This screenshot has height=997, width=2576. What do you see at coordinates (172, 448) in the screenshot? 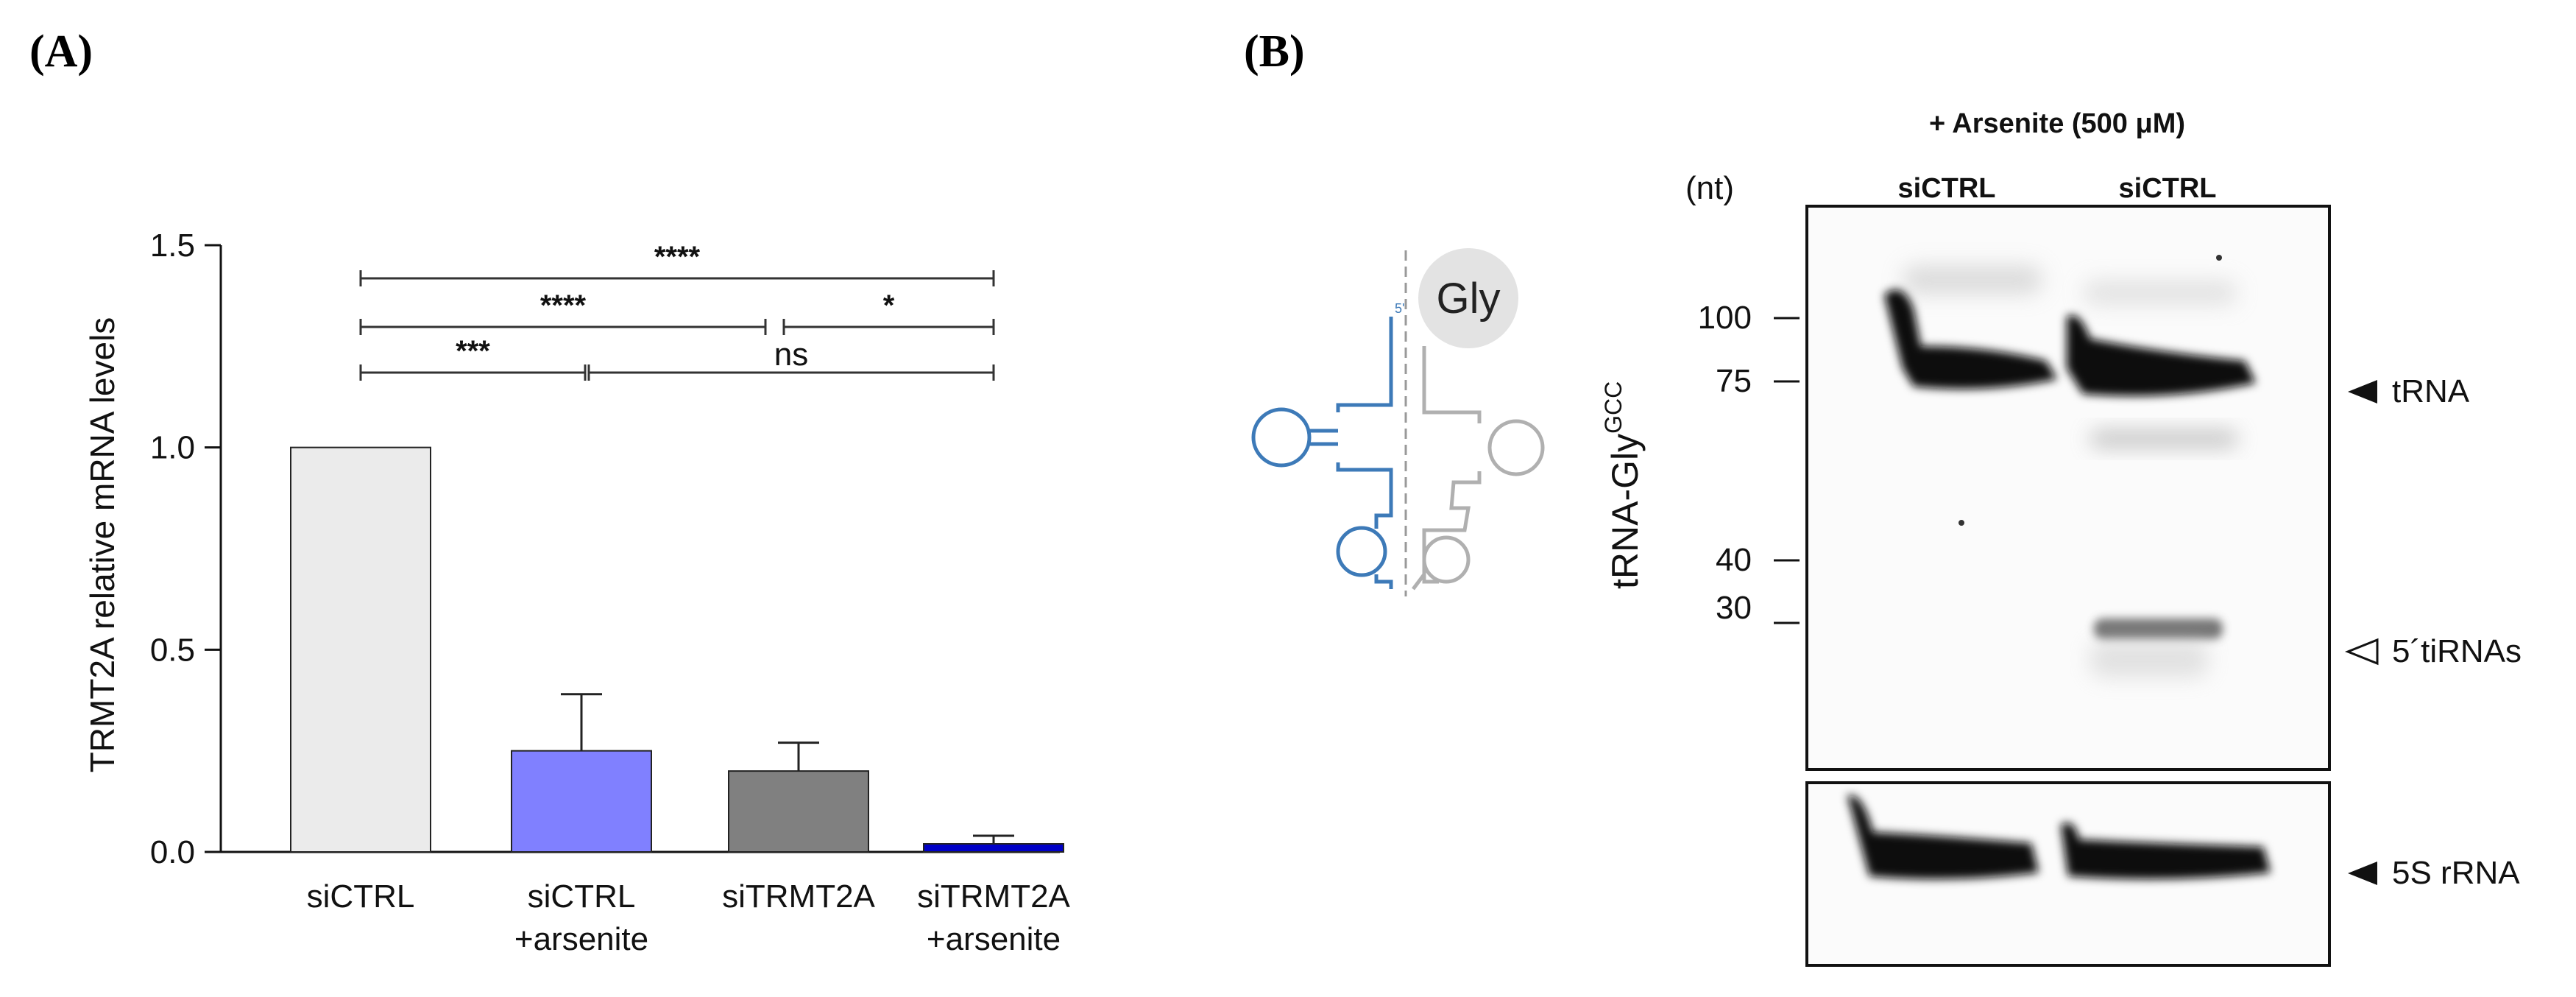
I see `y-tick-label-2: 1.0` at bounding box center [172, 448].